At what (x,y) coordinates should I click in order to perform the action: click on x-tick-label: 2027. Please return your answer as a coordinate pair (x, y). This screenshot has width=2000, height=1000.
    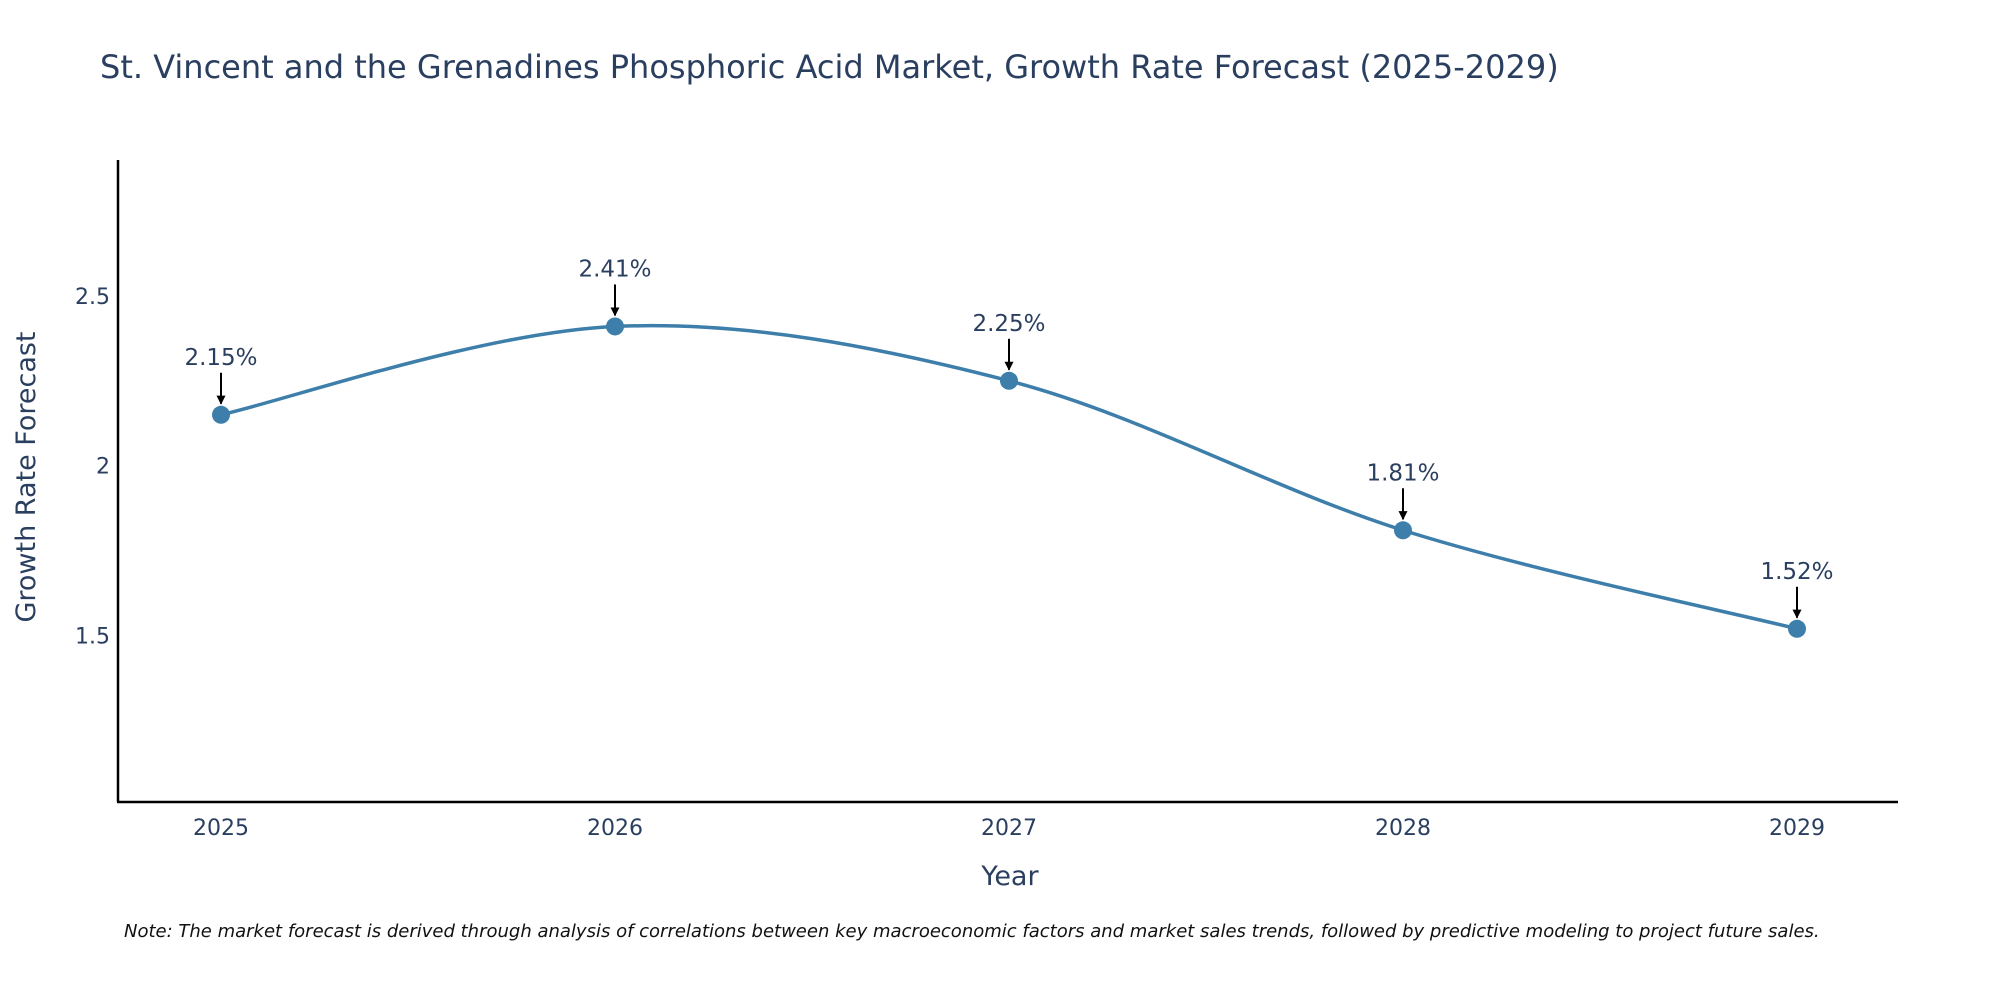
    Looking at the image, I should click on (1009, 828).